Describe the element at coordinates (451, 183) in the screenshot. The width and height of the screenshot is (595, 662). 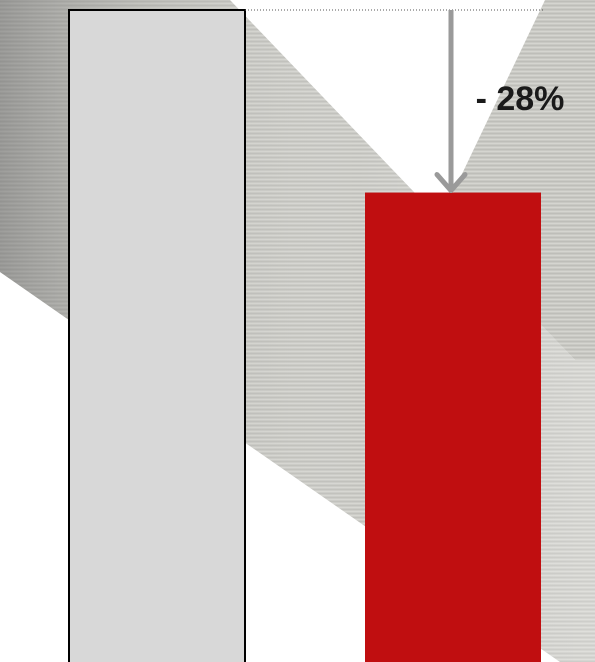
I see `decrease-arrow-head` at that location.